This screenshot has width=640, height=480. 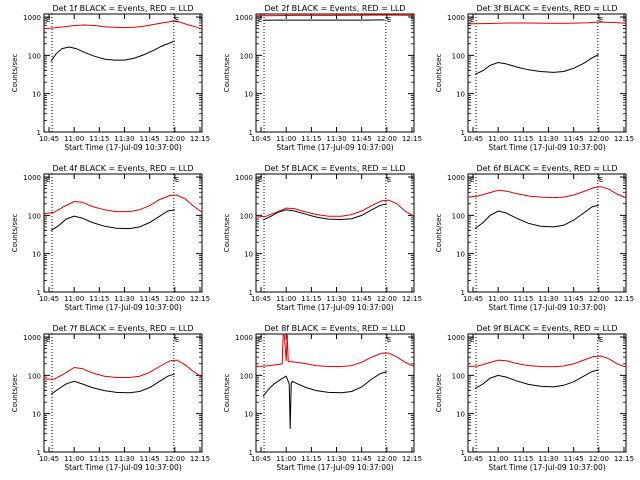 I want to click on chart-title: Det 4f BLACK = Events, RED = LLD, so click(x=122, y=168).